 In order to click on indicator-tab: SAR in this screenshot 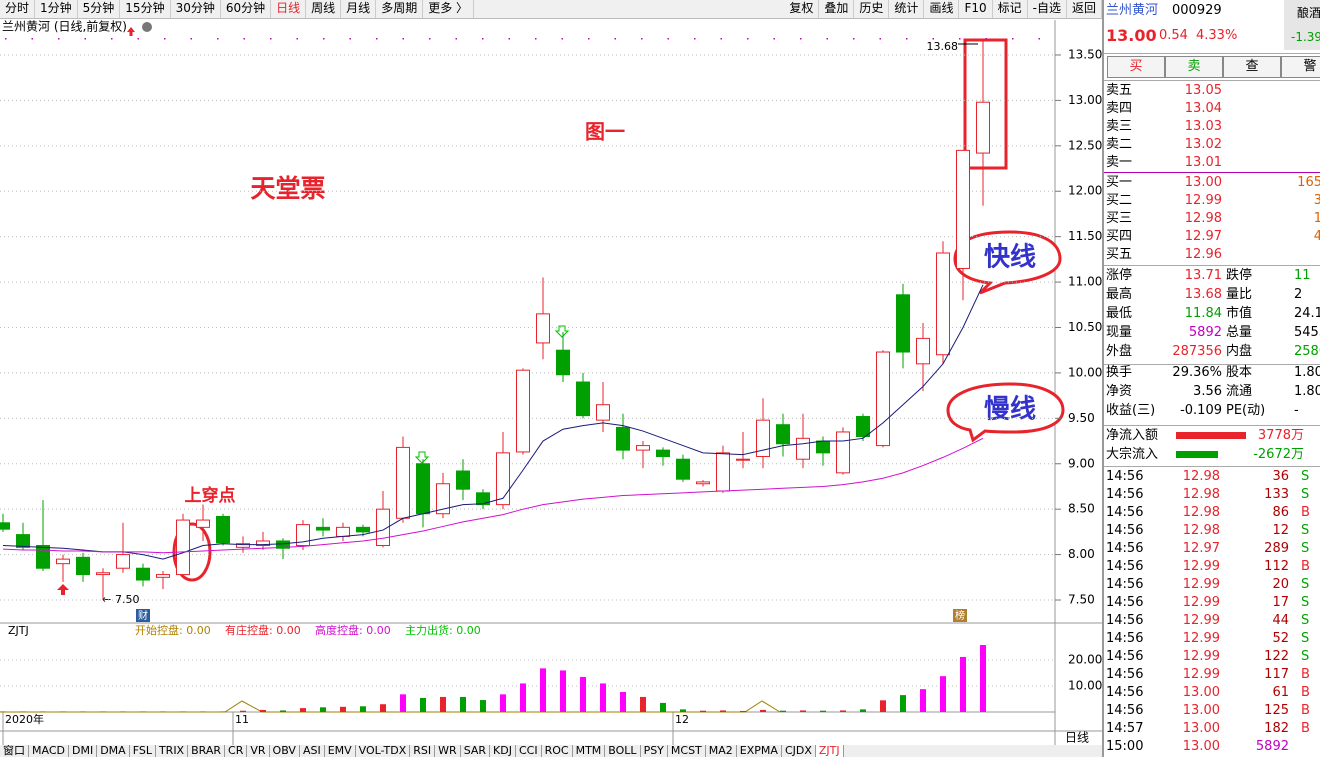, I will do `click(476, 751)`.